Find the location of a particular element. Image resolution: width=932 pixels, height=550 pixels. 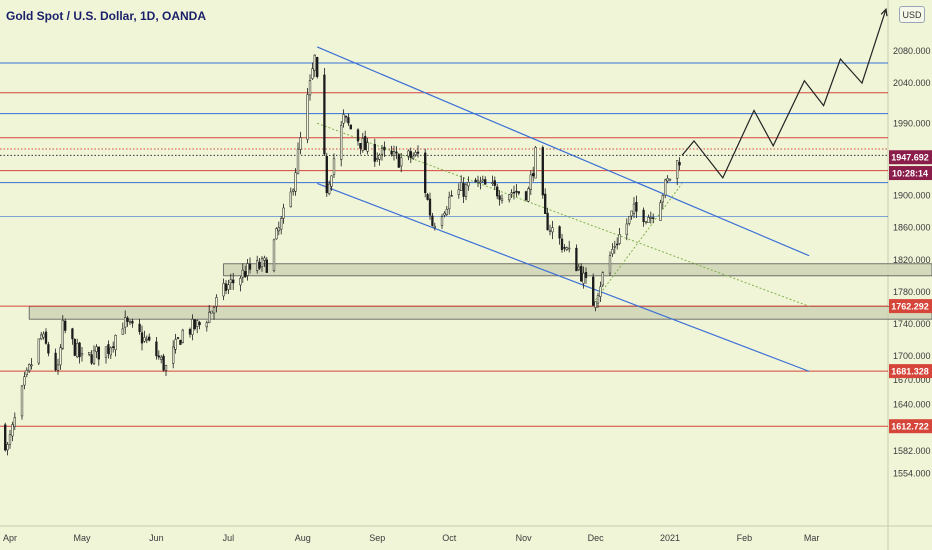

x-axis-tick-label: Feb is located at coordinates (745, 538).